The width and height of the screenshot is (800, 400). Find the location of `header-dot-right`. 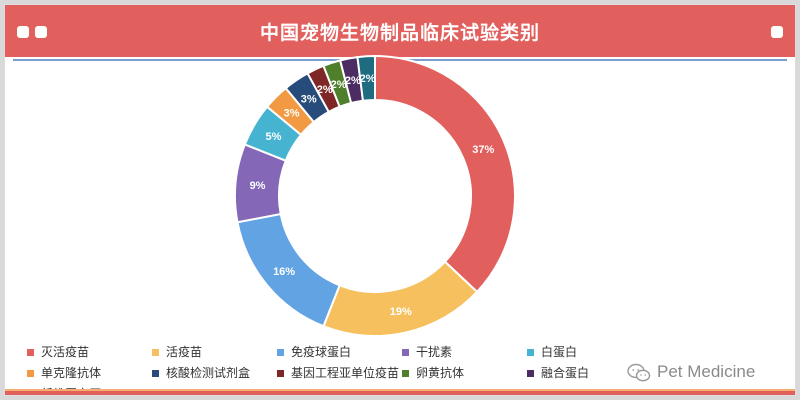

header-dot-right is located at coordinates (777, 32).